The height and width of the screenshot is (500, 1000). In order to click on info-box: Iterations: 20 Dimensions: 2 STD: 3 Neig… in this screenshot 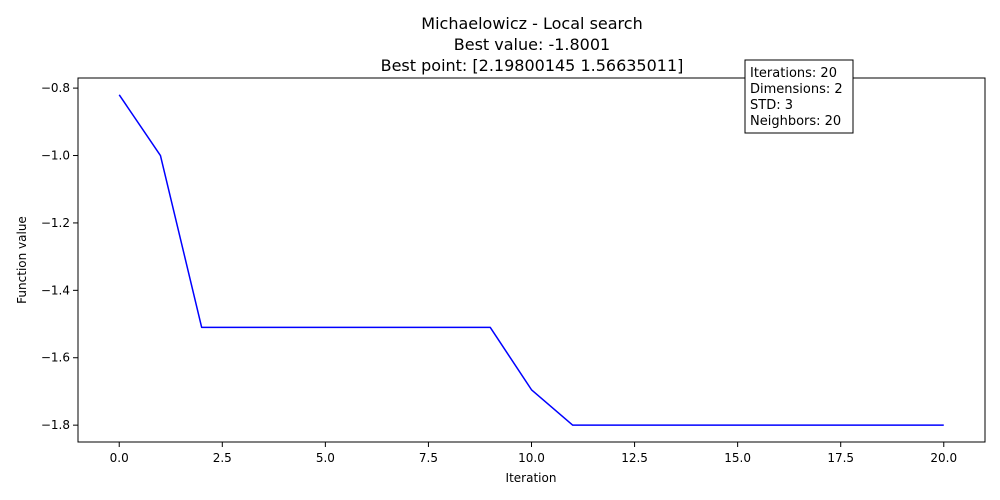, I will do `click(799, 96)`.